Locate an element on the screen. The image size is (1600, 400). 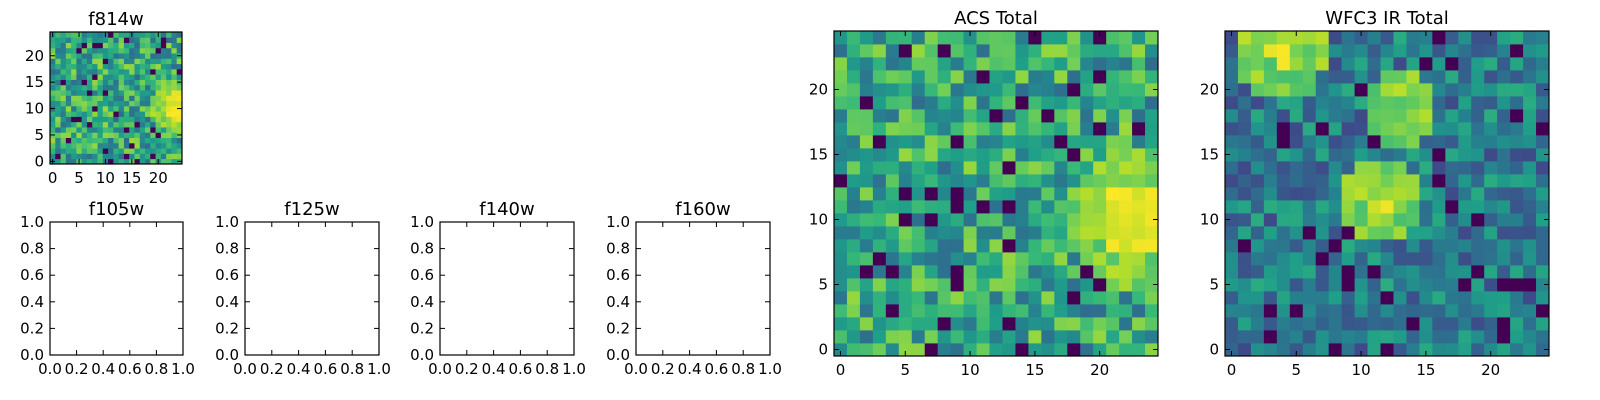
y-tick-label: 0.4 is located at coordinates (422, 302).